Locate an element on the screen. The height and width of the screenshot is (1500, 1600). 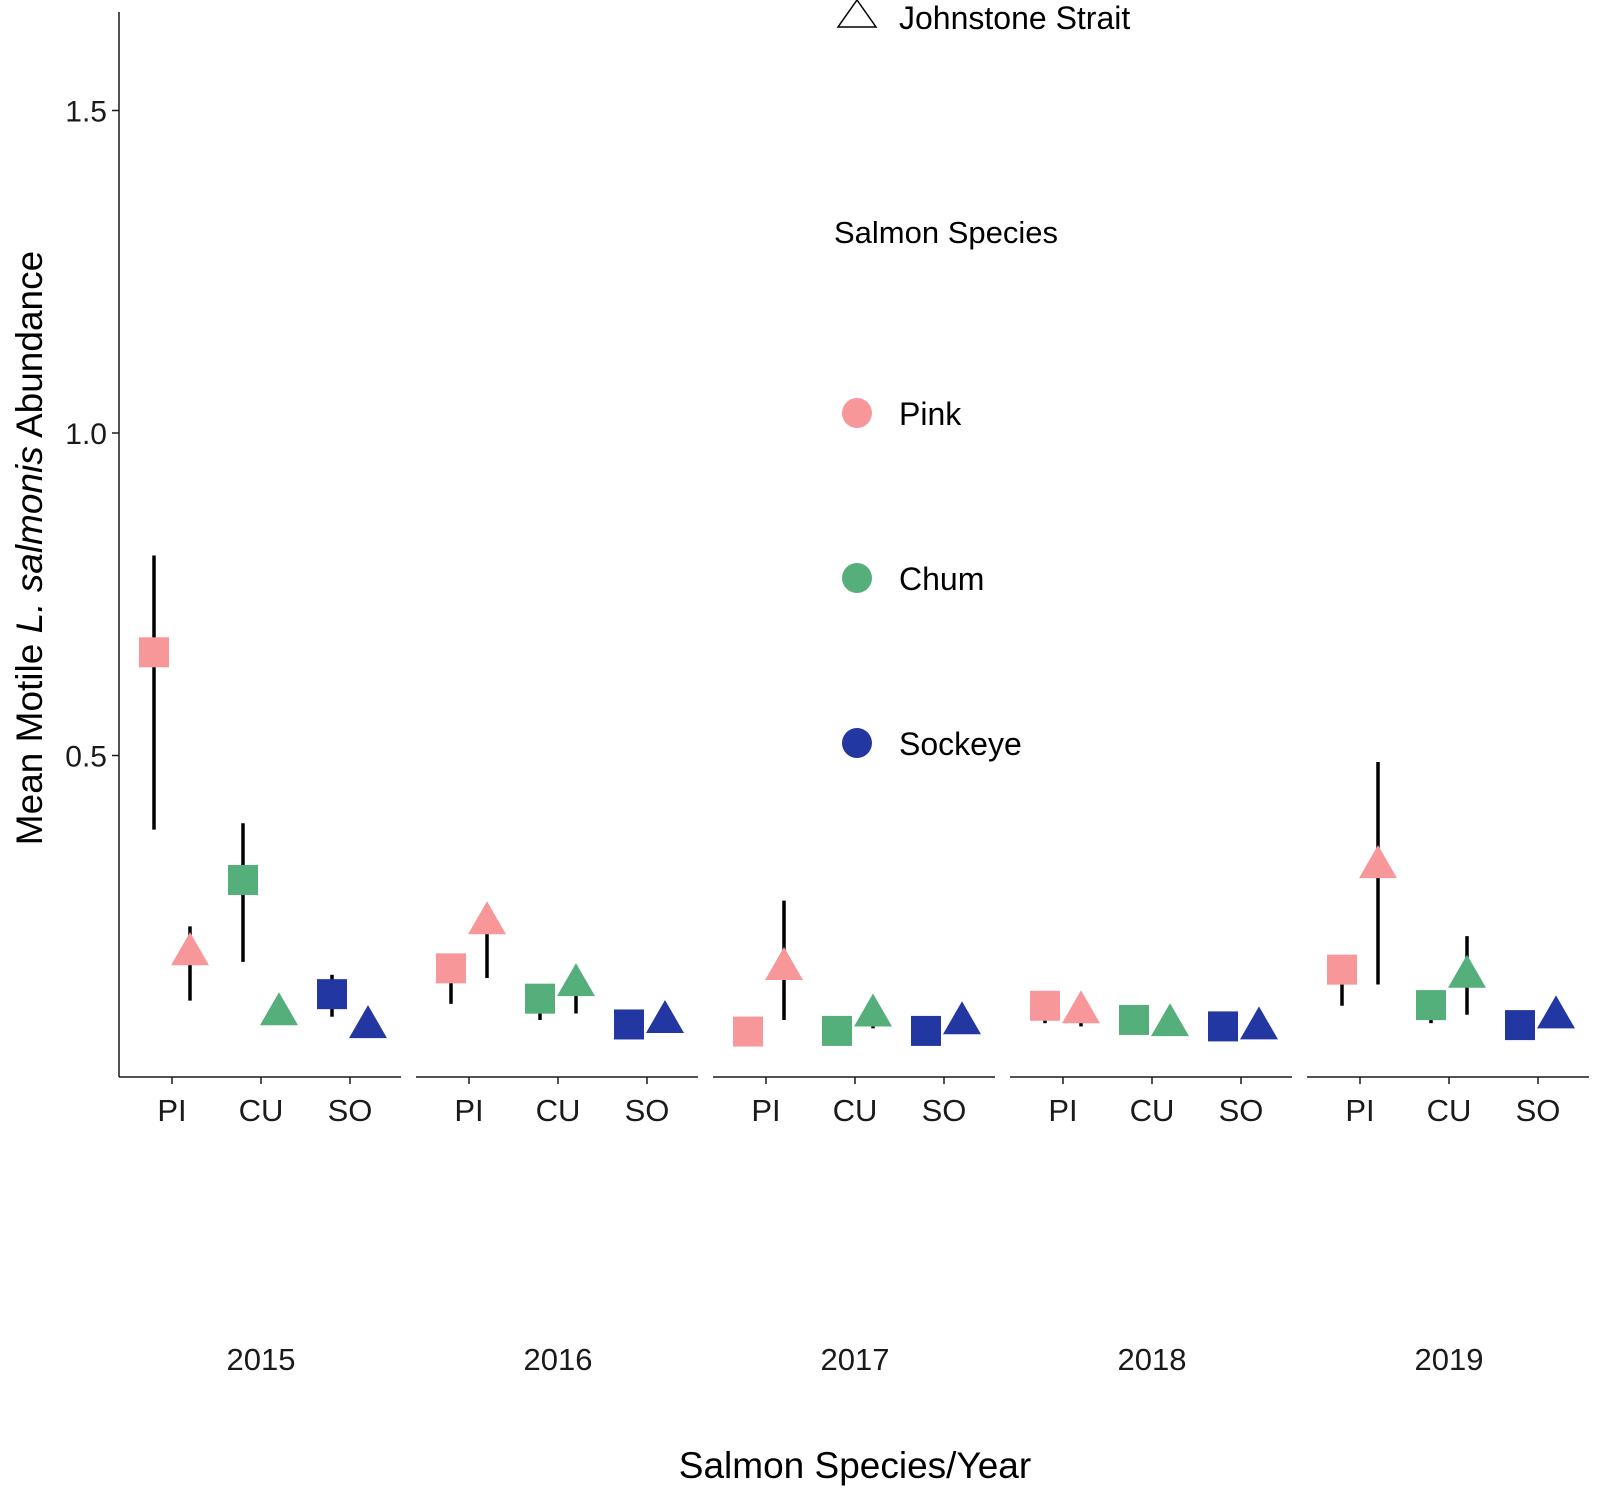
point-2019-so-square is located at coordinates (1520, 1025).